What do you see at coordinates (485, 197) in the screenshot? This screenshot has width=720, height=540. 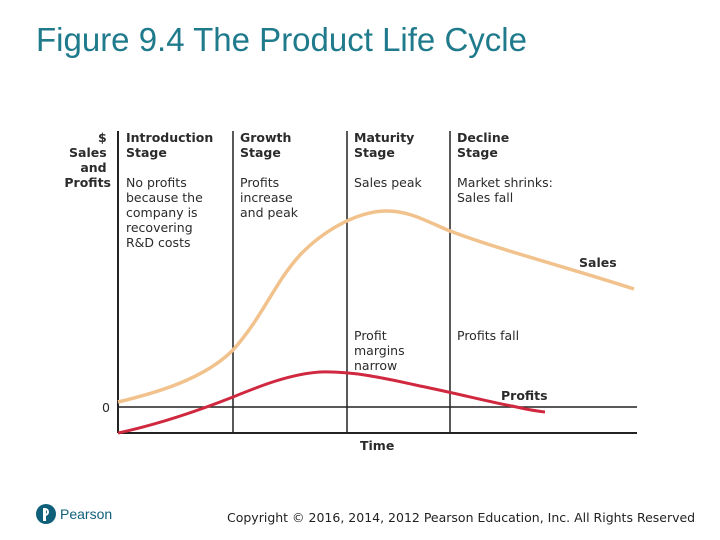 I see `stage-description-line: Sales fall` at bounding box center [485, 197].